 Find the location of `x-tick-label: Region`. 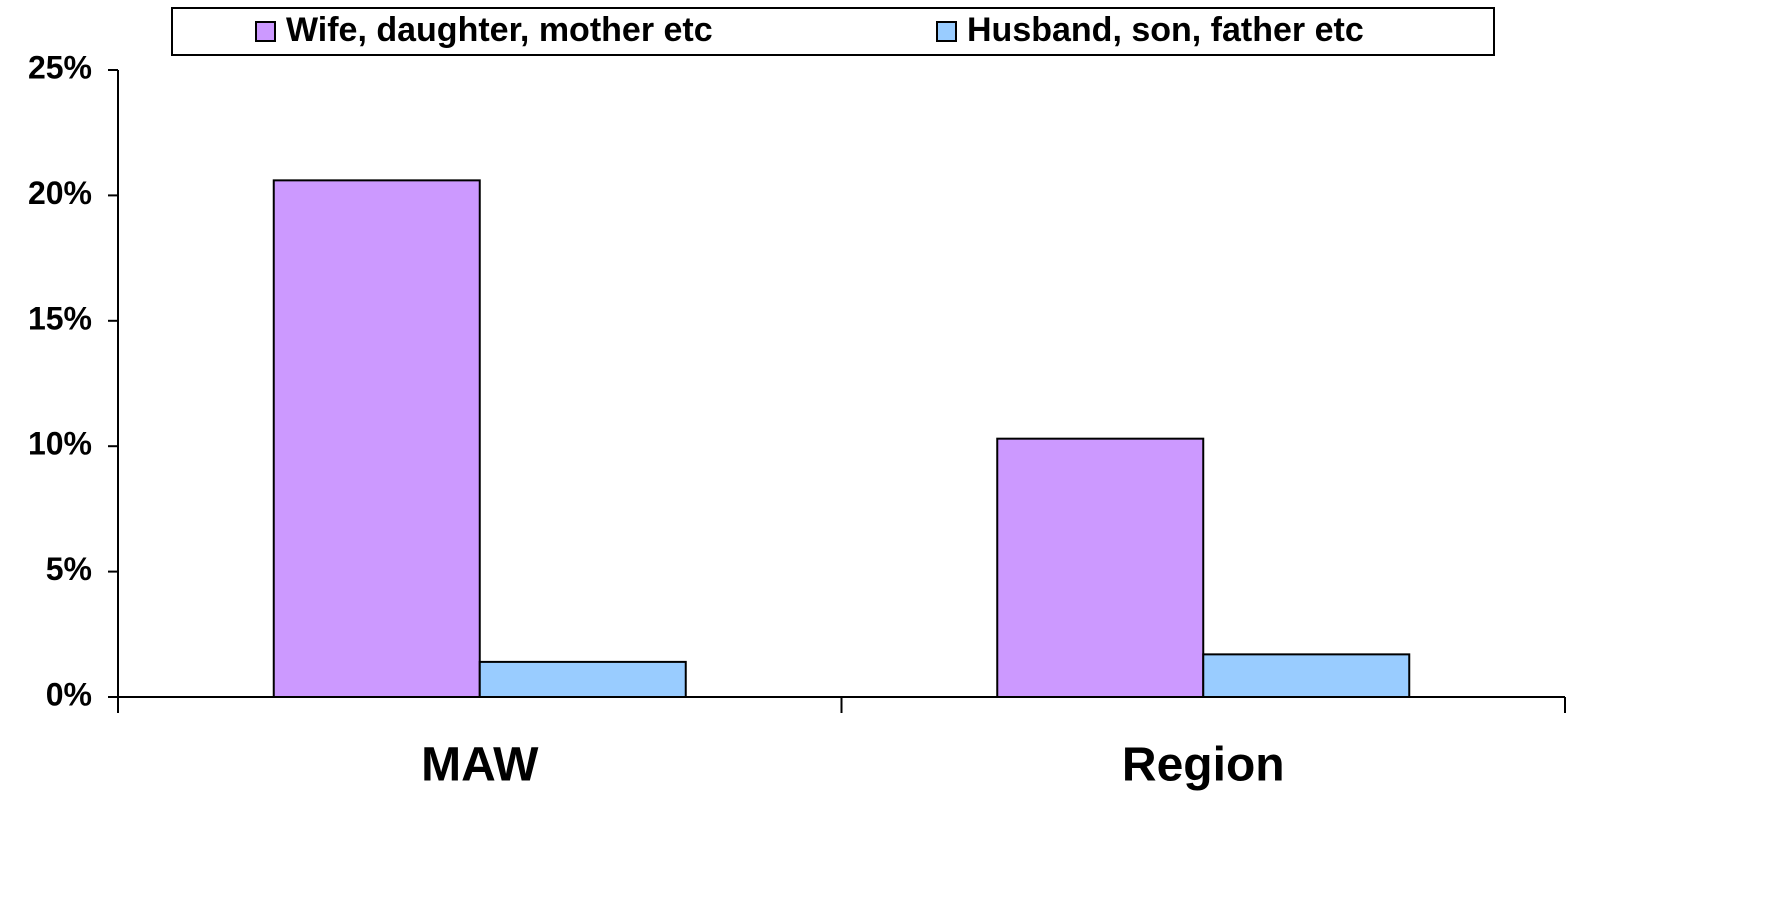

x-tick-label: Region is located at coordinates (1203, 765).